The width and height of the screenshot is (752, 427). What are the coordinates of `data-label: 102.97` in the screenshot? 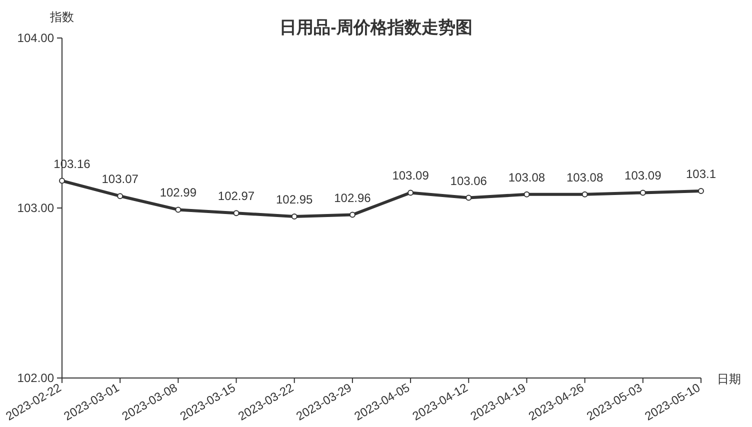 It's located at (236, 196).